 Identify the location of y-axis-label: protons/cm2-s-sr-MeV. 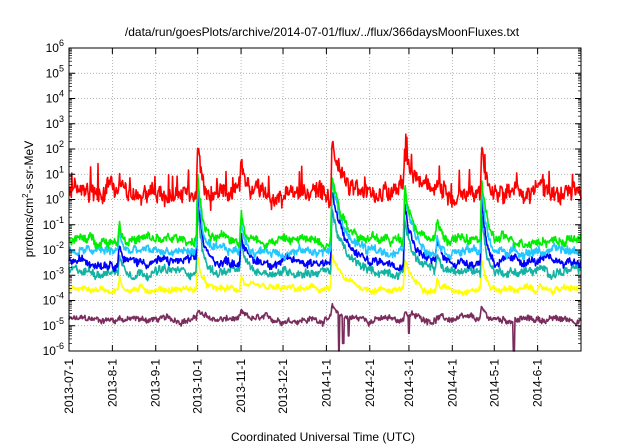
(28, 199).